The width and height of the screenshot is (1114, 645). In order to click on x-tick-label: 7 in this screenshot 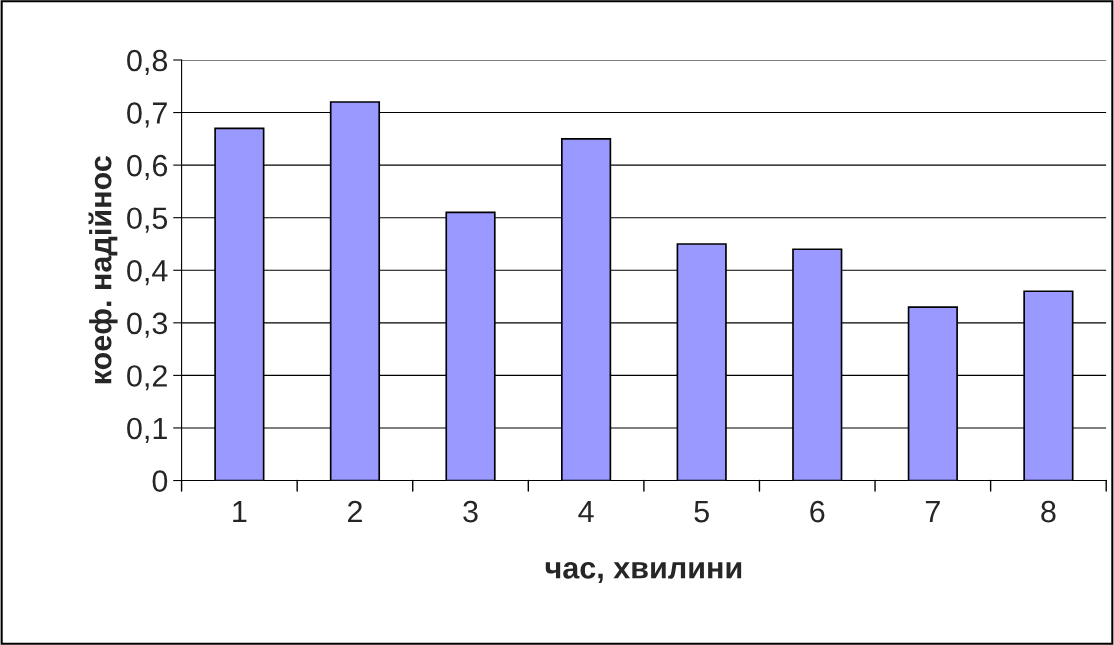, I will do `click(932, 512)`.